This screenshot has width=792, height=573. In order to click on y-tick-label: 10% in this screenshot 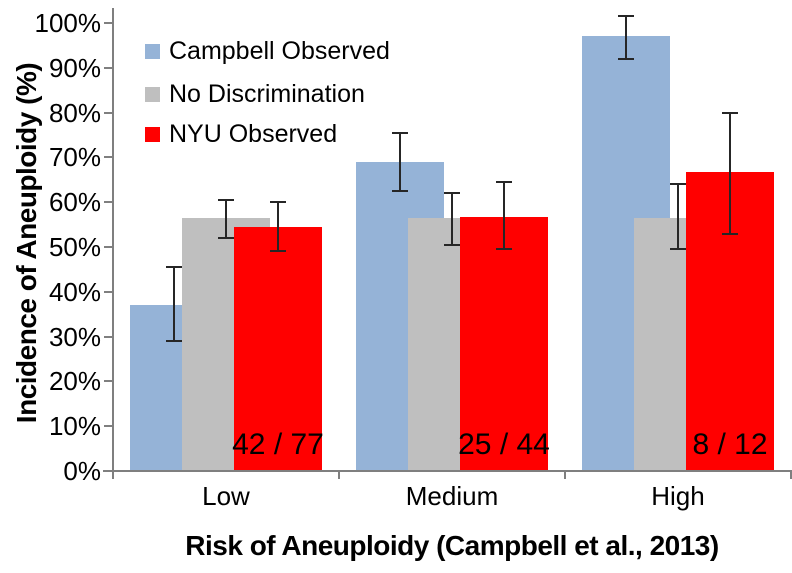, I will do `click(74, 426)`.